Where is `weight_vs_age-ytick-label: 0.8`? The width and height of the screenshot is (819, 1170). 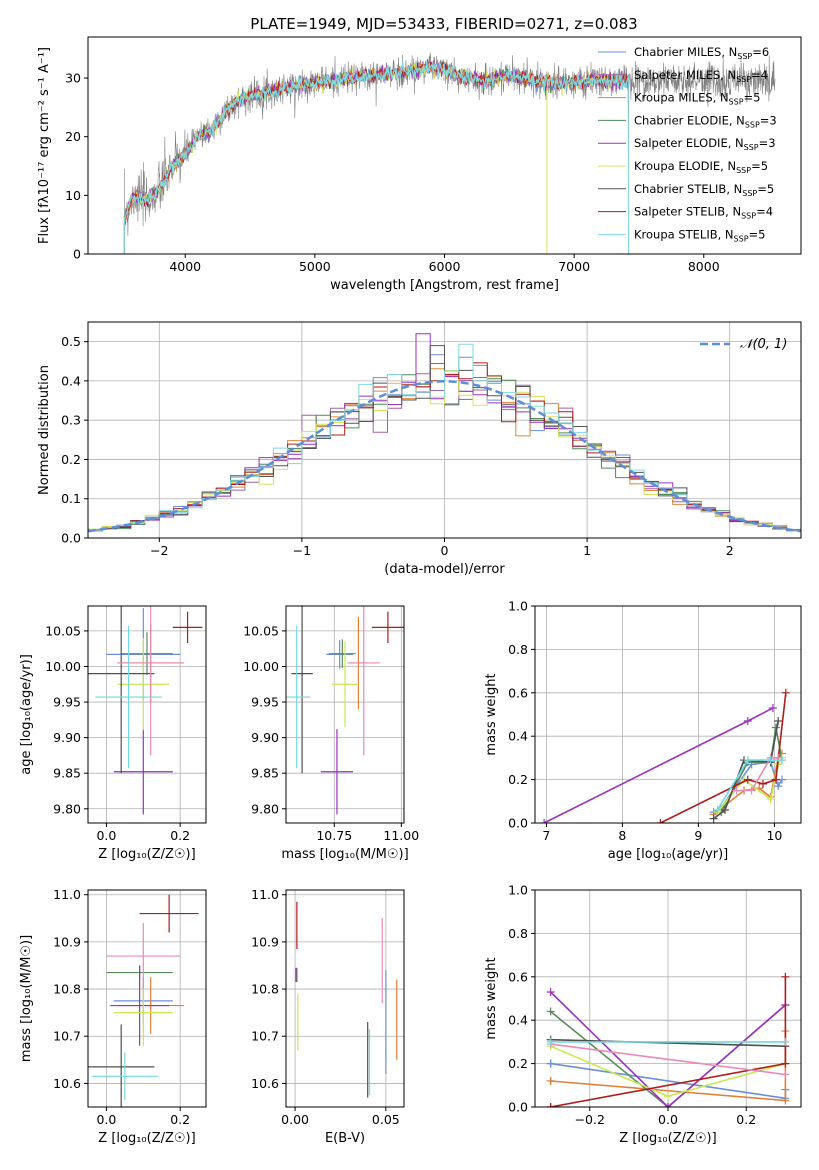 weight_vs_age-ytick-label: 0.8 is located at coordinates (518, 649).